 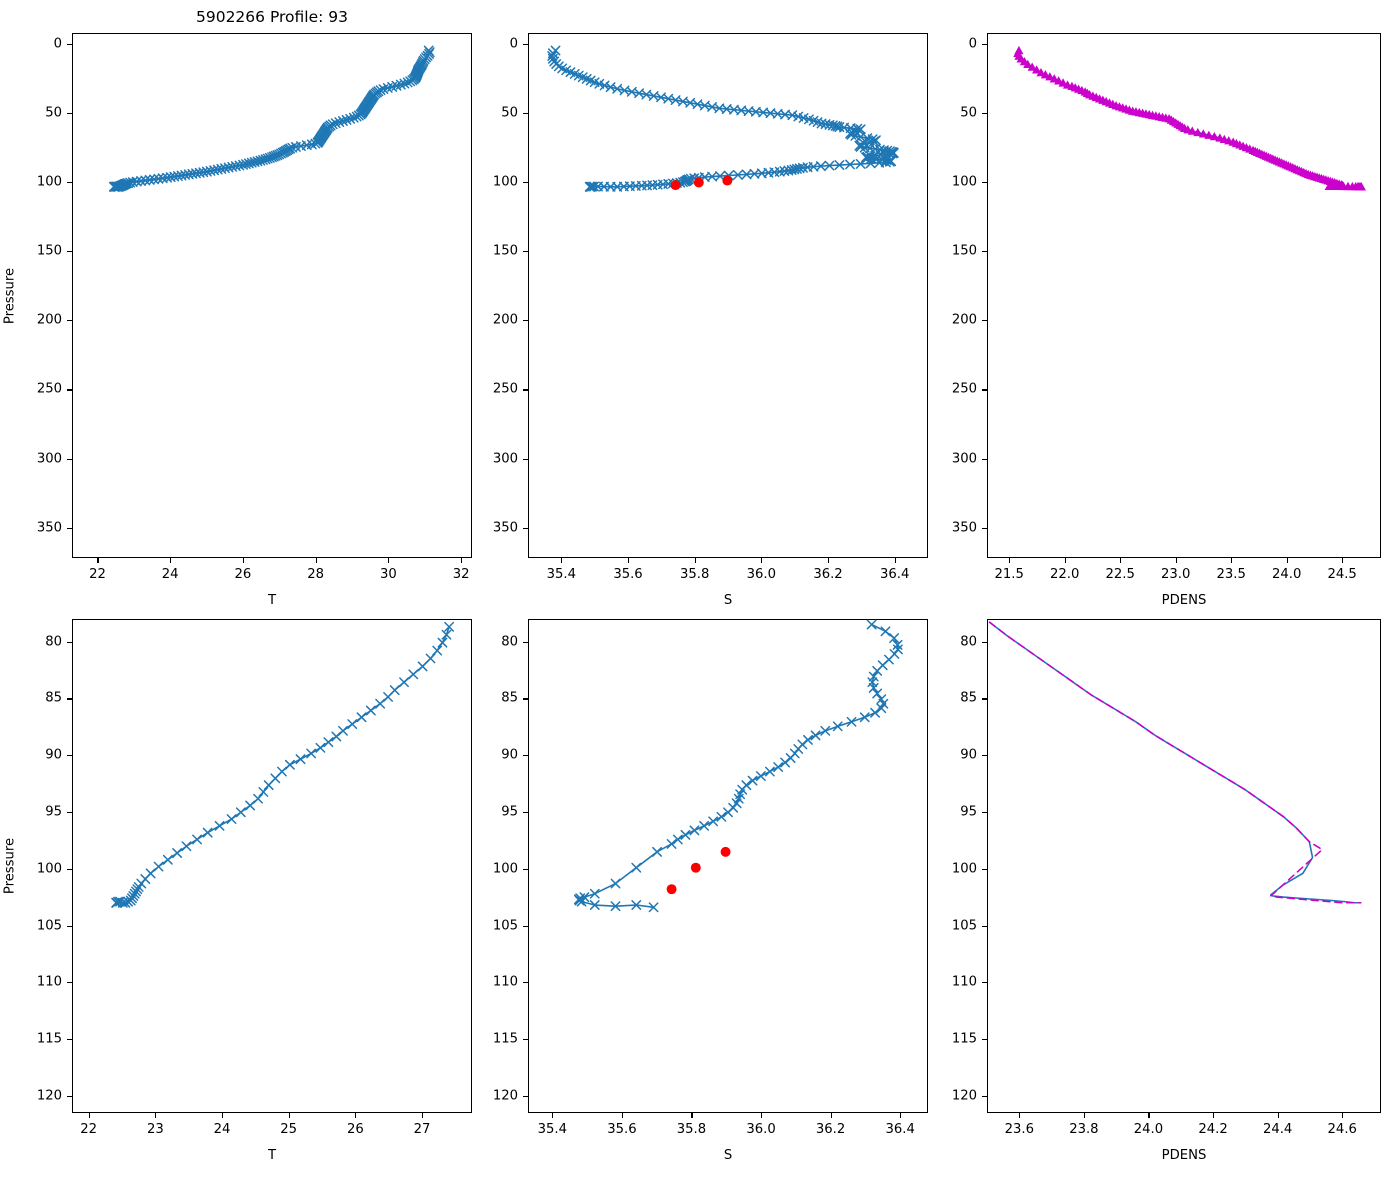 I want to click on plot-panel-bottom-right-pdens-zoom, so click(x=1184, y=866).